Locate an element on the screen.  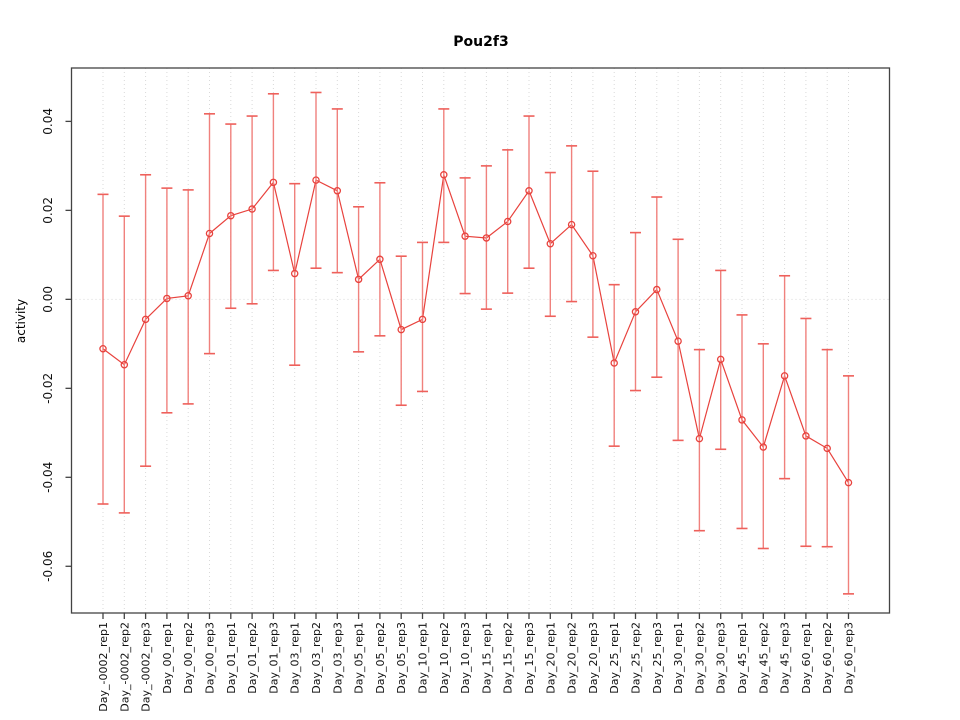
x-tick-label: Day_20_rep2 is located at coordinates (572, 658).